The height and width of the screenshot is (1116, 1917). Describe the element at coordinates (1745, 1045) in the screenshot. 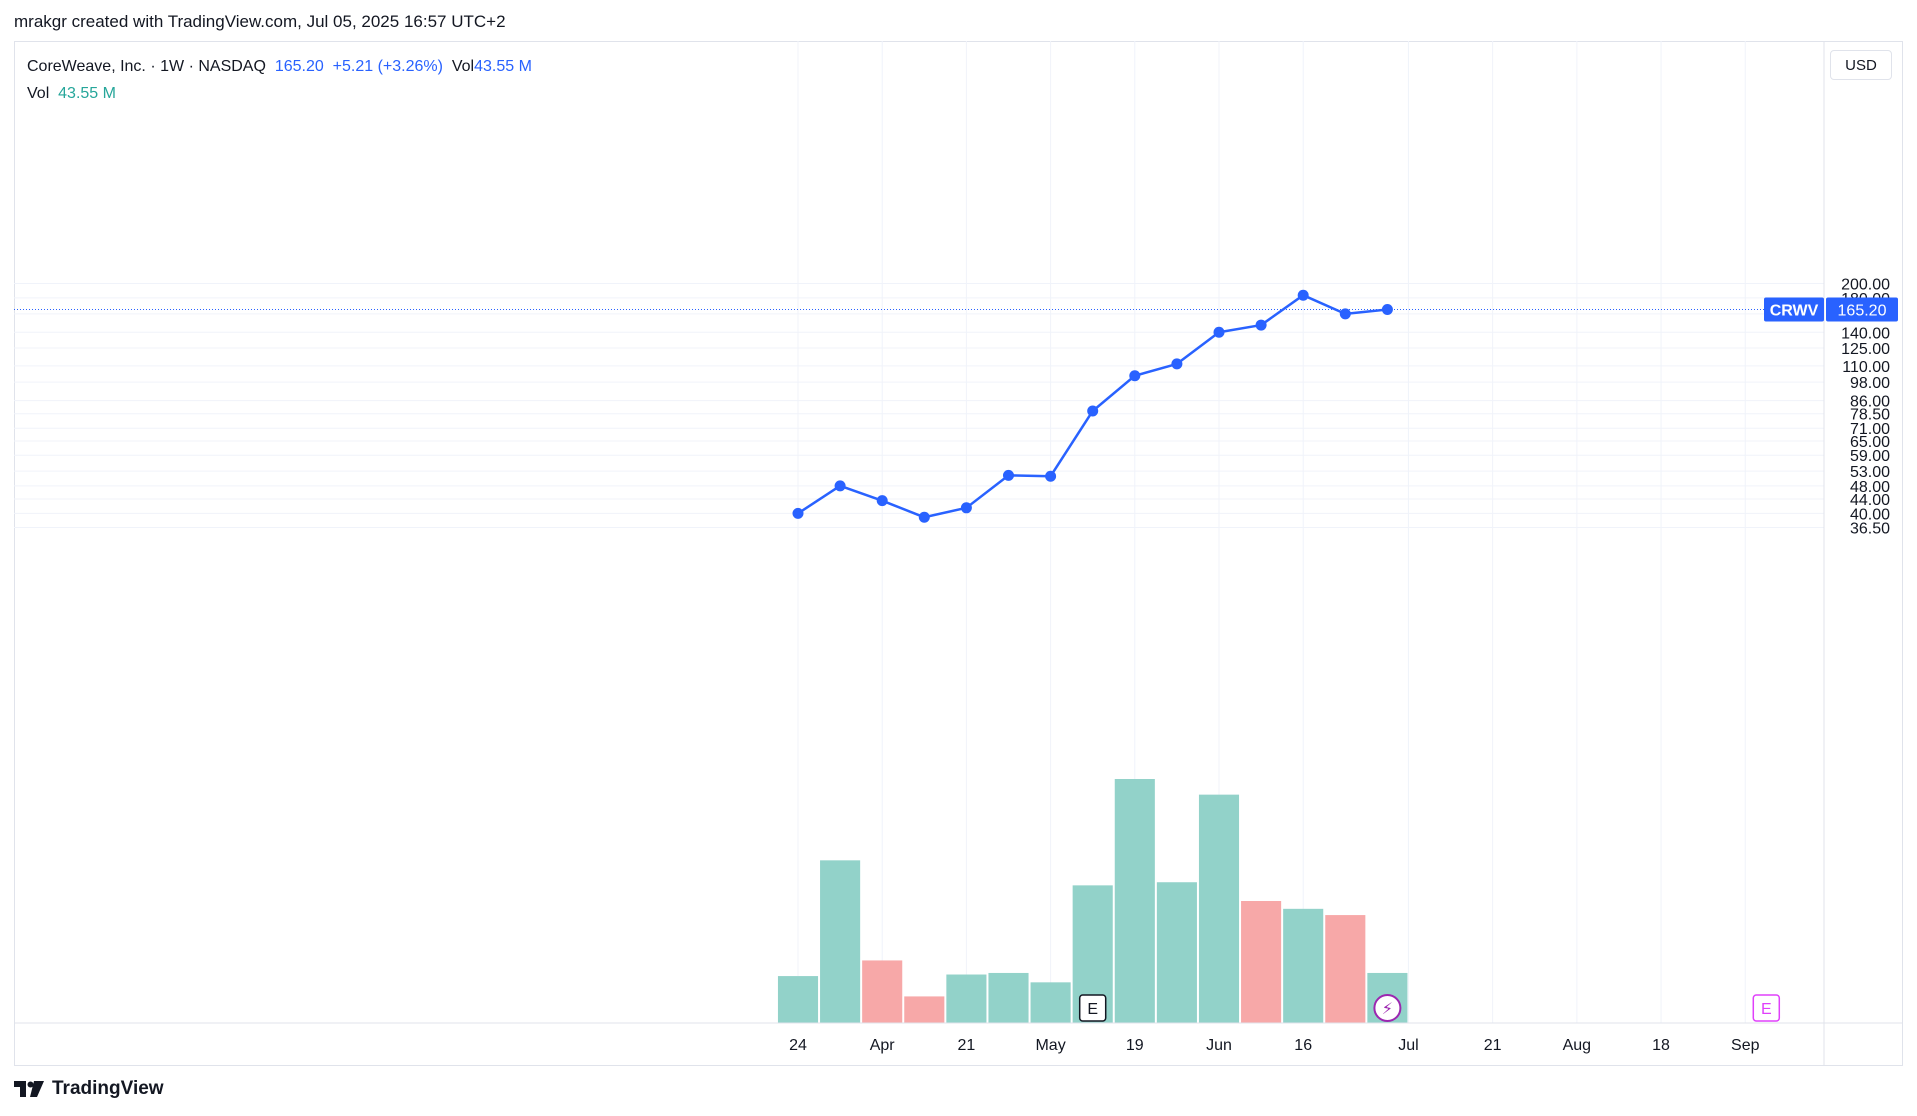

I see `x-tick-label: Sep` at that location.